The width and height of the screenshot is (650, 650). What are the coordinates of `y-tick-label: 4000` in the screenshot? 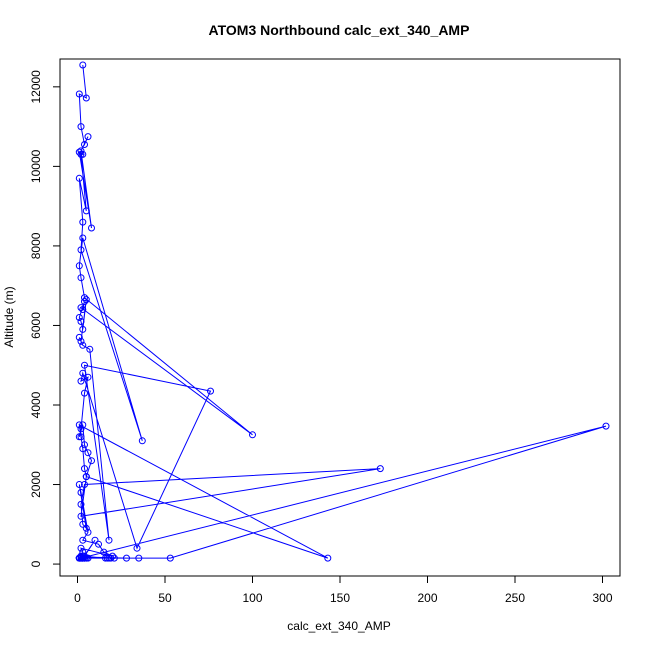 It's located at (36, 404).